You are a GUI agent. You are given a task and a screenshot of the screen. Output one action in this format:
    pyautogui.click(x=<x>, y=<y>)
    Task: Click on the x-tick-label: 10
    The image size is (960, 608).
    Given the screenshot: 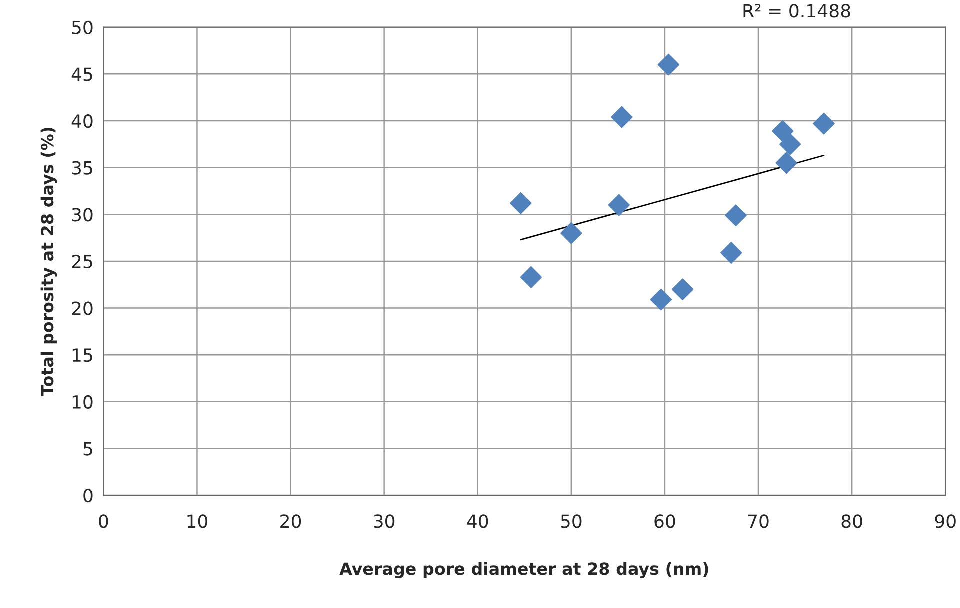 What is the action you would take?
    pyautogui.click(x=198, y=521)
    